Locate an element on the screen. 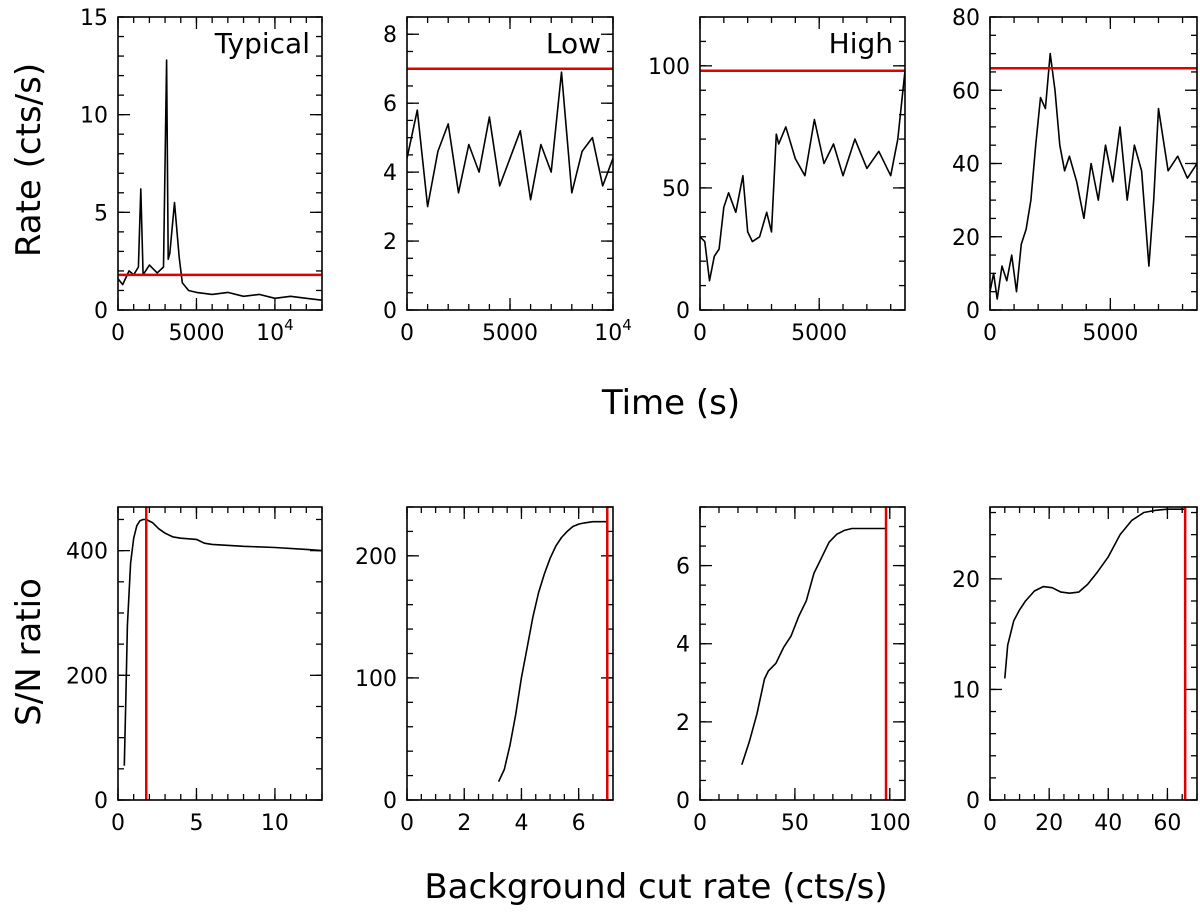  x-tick-label: 2 is located at coordinates (464, 823).